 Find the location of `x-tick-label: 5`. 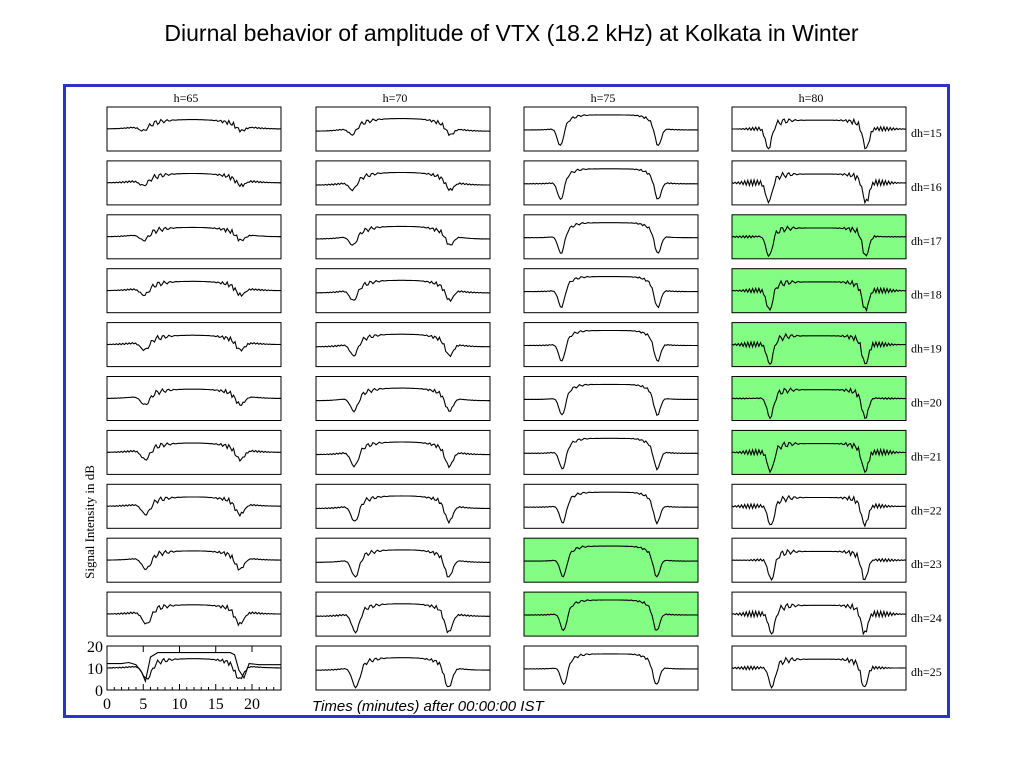

x-tick-label: 5 is located at coordinates (143, 704).